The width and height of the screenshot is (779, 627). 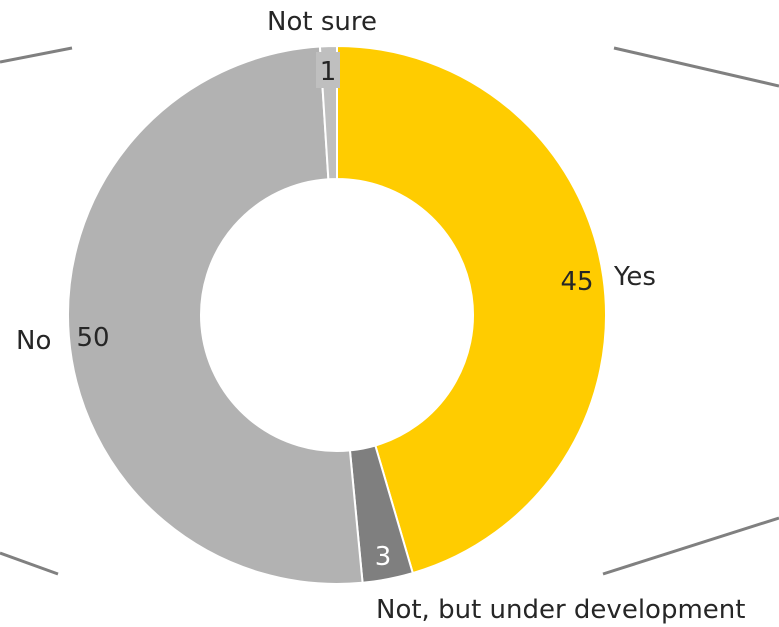 I want to click on value-label-not-but-under-development: 3, so click(x=383, y=557).